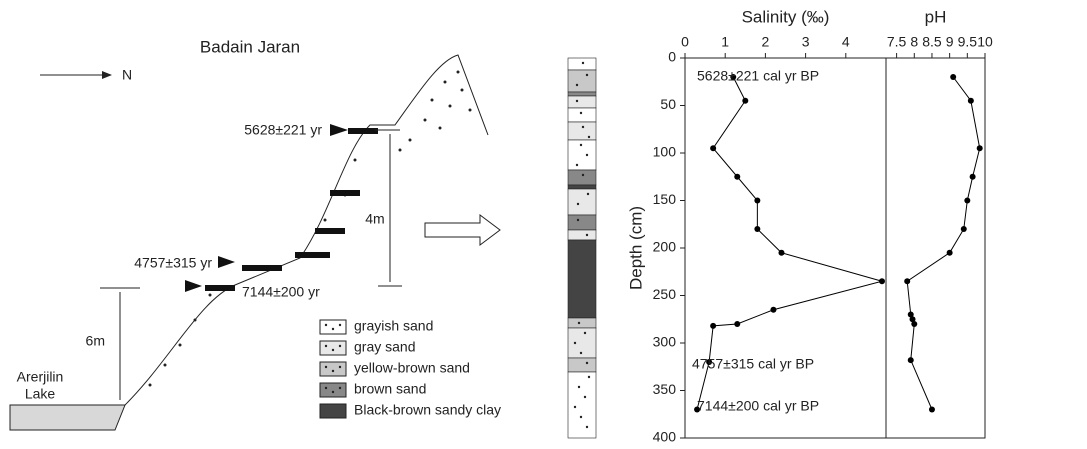 Image resolution: width=1087 pixels, height=449 pixels. Describe the element at coordinates (40, 394) in the screenshot. I see `lake-label: Lake` at that location.